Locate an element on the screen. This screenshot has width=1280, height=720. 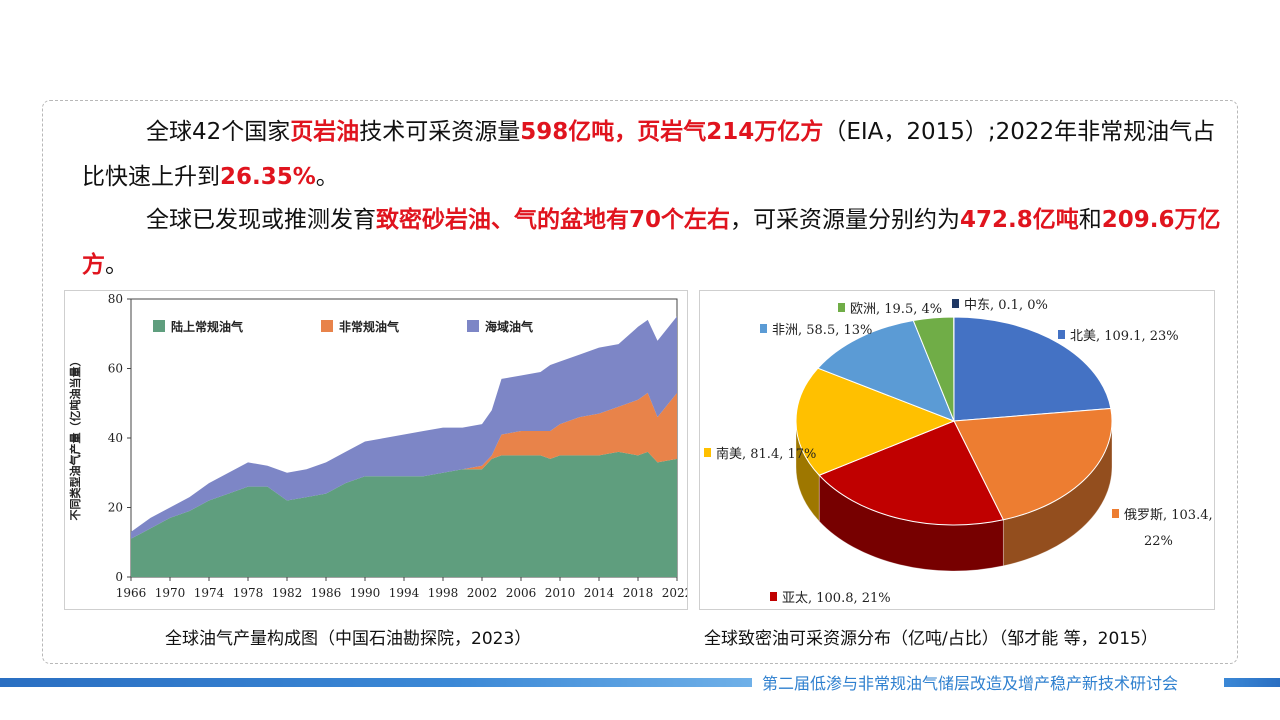
legend-label: 海域油气 is located at coordinates (509, 326).